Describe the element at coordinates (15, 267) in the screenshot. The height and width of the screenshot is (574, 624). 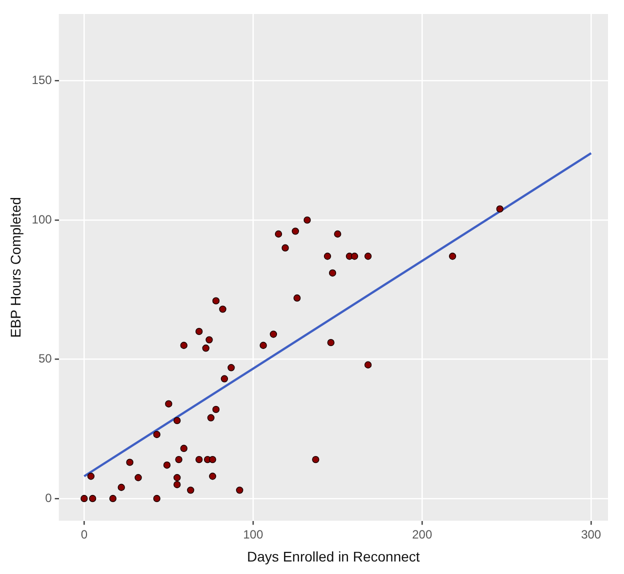
I see `y-axis-title: EBP Hours Completed` at that location.